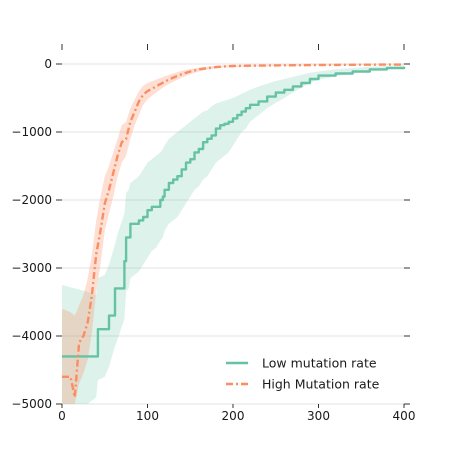  Describe the element at coordinates (404, 416) in the screenshot. I see `x-tick-label: 400` at that location.